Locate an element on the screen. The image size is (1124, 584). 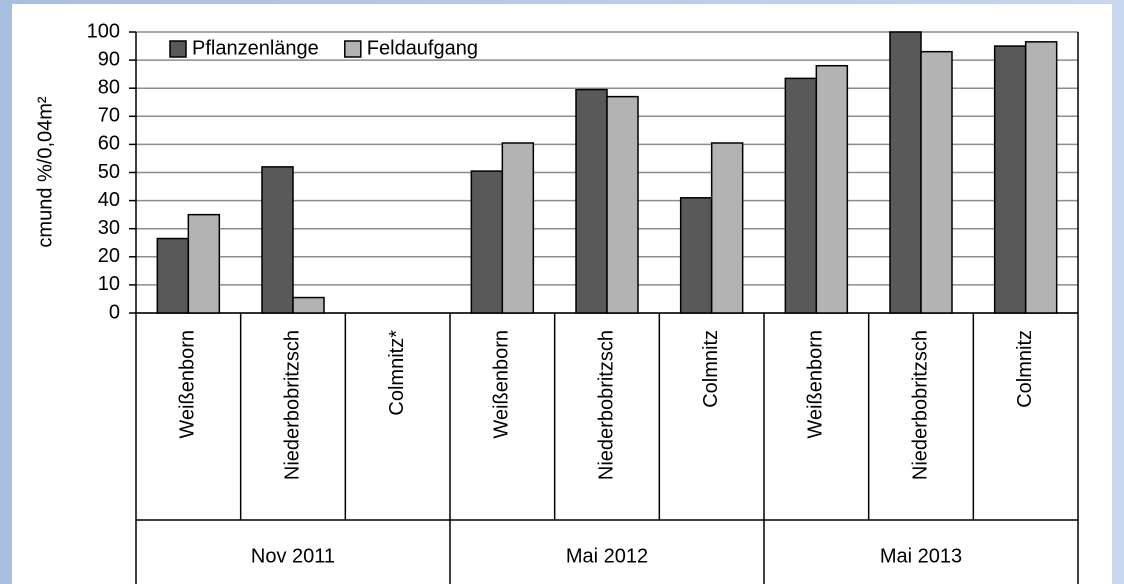
legend-label: Pflanzenlänge is located at coordinates (255, 48).